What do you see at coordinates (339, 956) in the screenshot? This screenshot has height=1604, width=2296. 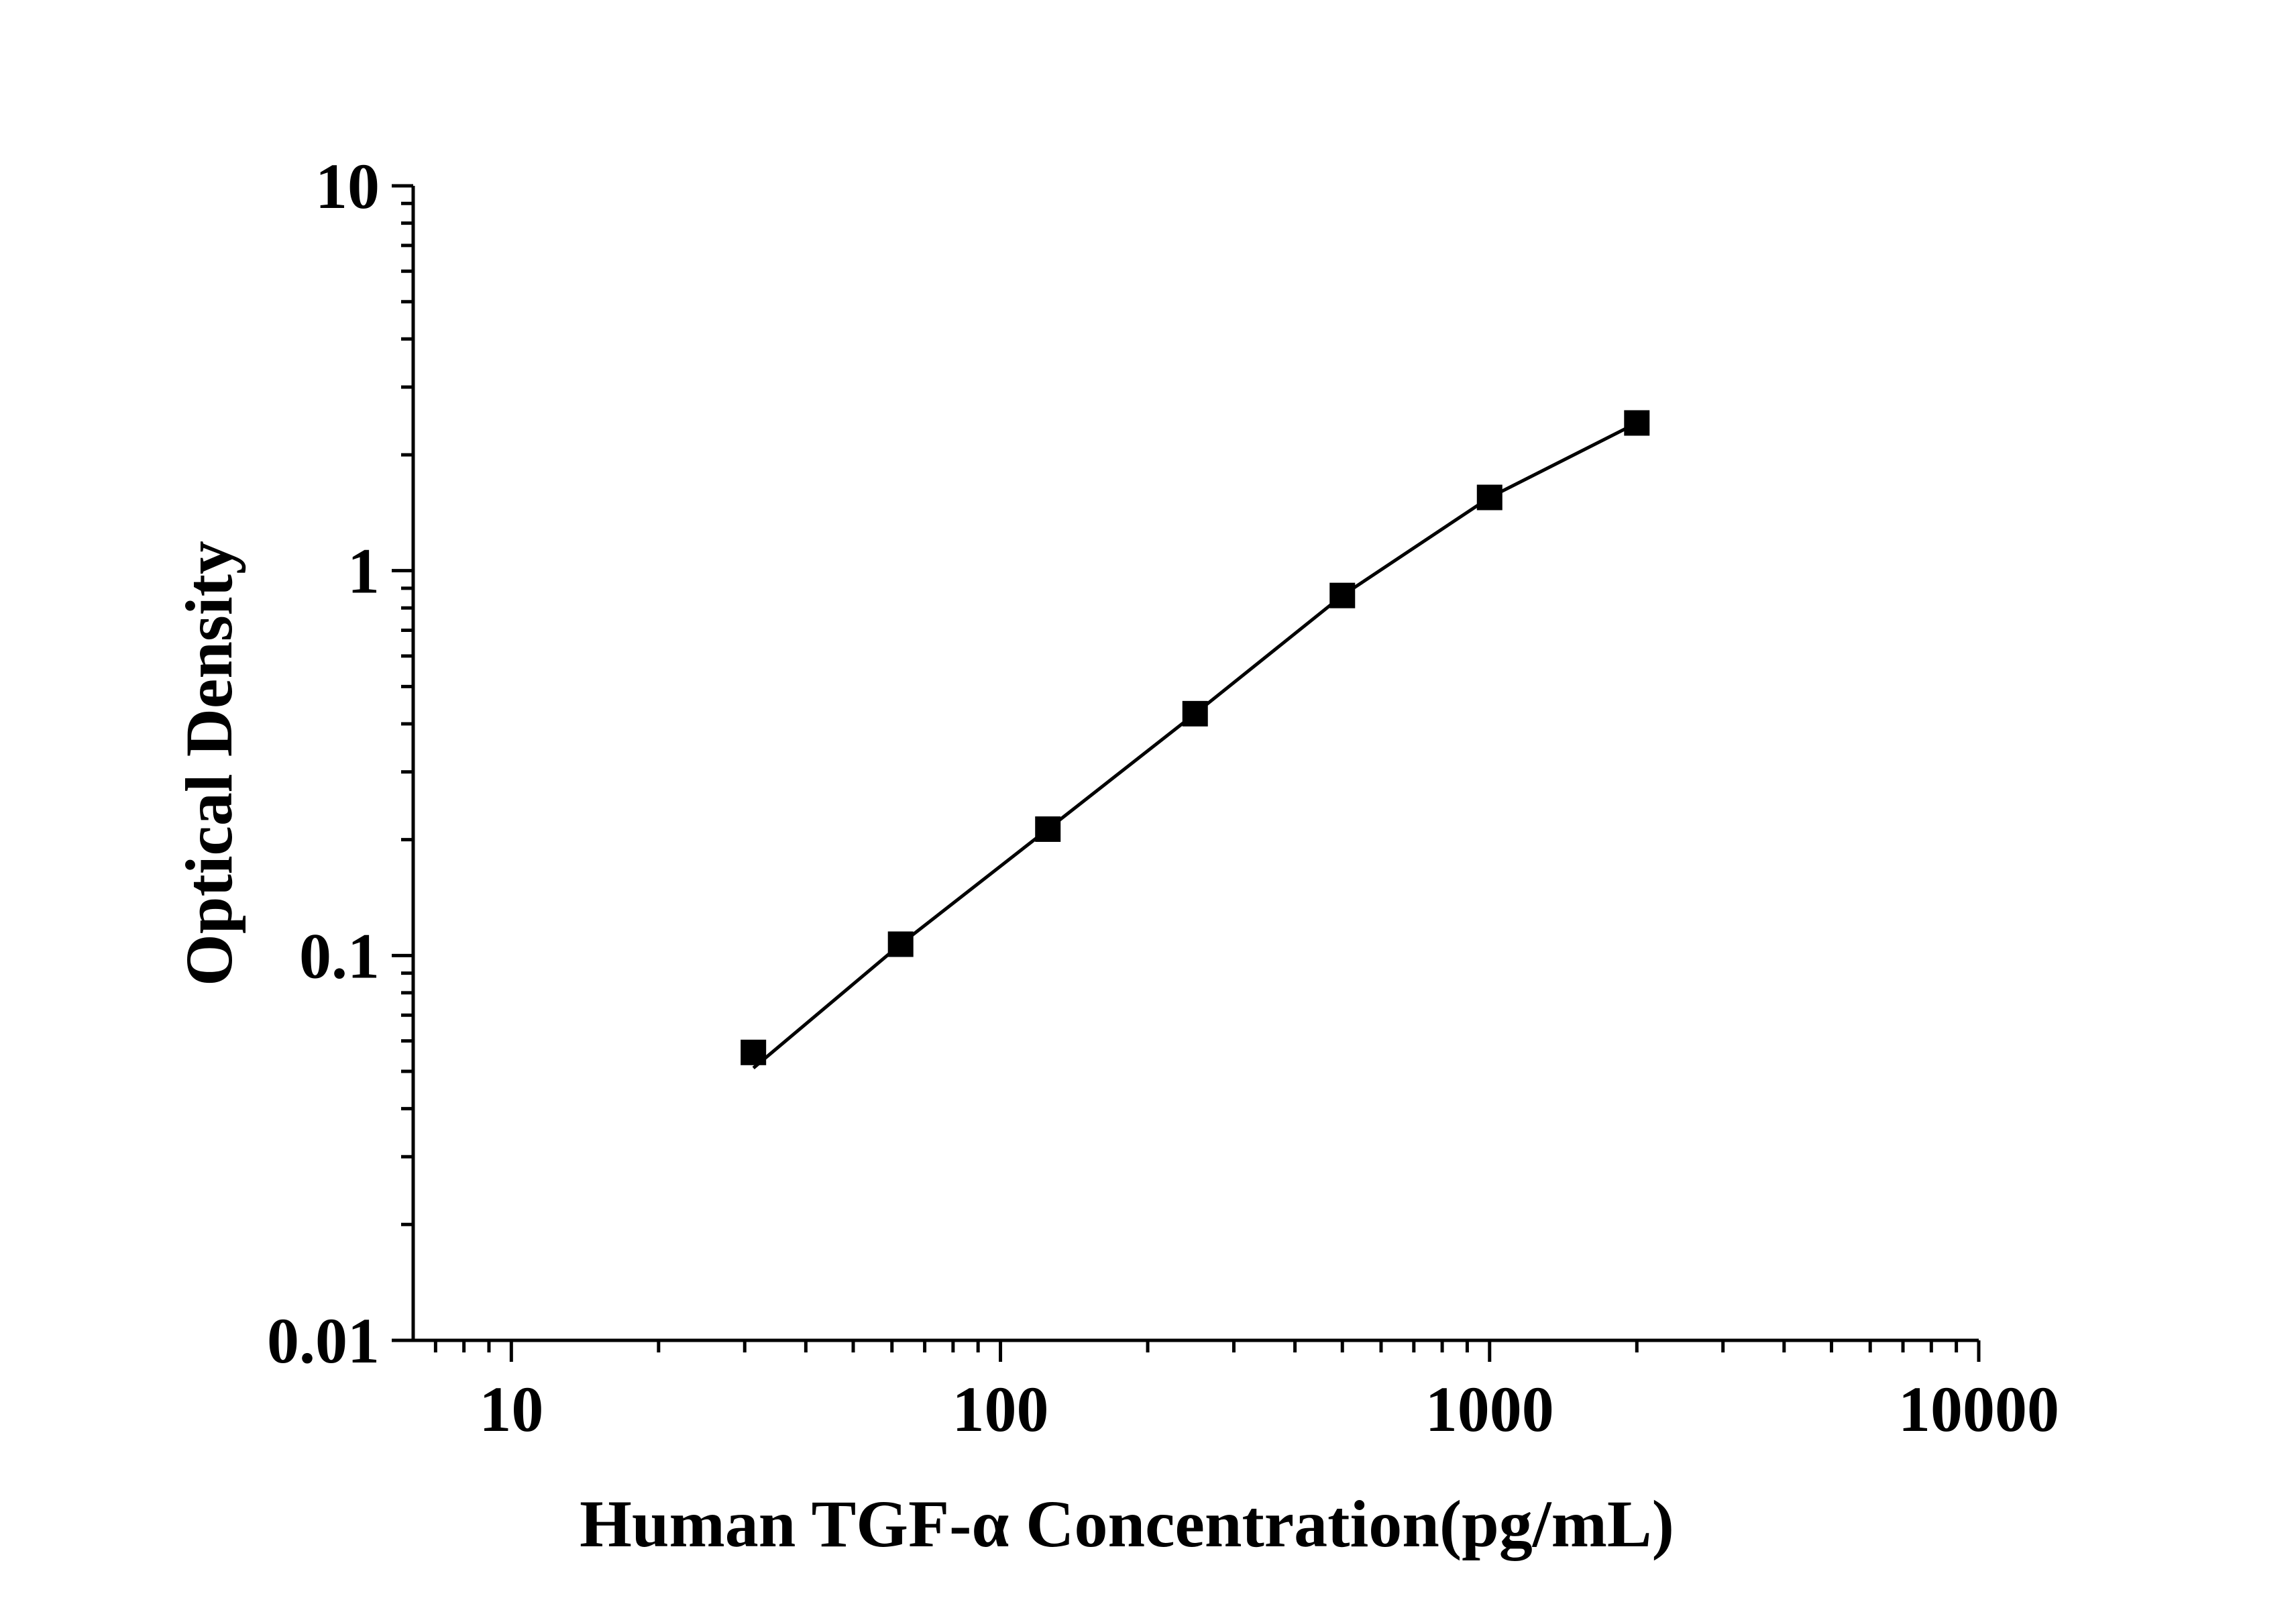 I see `y-tick-label: 0.1` at bounding box center [339, 956].